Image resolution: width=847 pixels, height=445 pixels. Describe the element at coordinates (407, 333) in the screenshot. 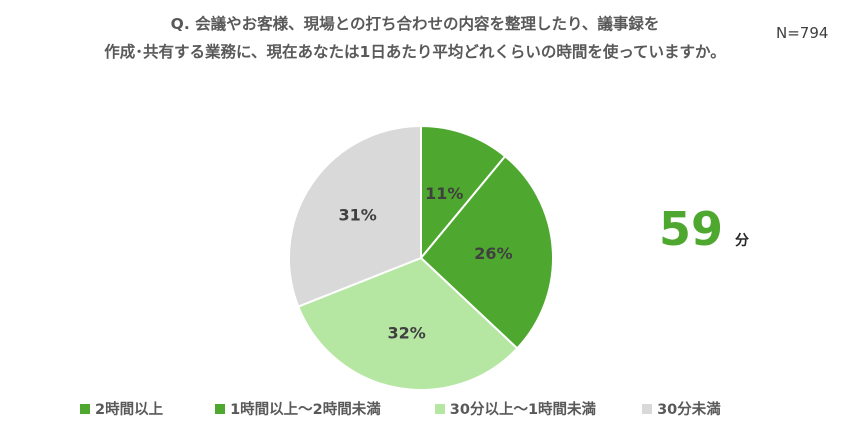

I see `pie-slice-label-3: 32%` at that location.